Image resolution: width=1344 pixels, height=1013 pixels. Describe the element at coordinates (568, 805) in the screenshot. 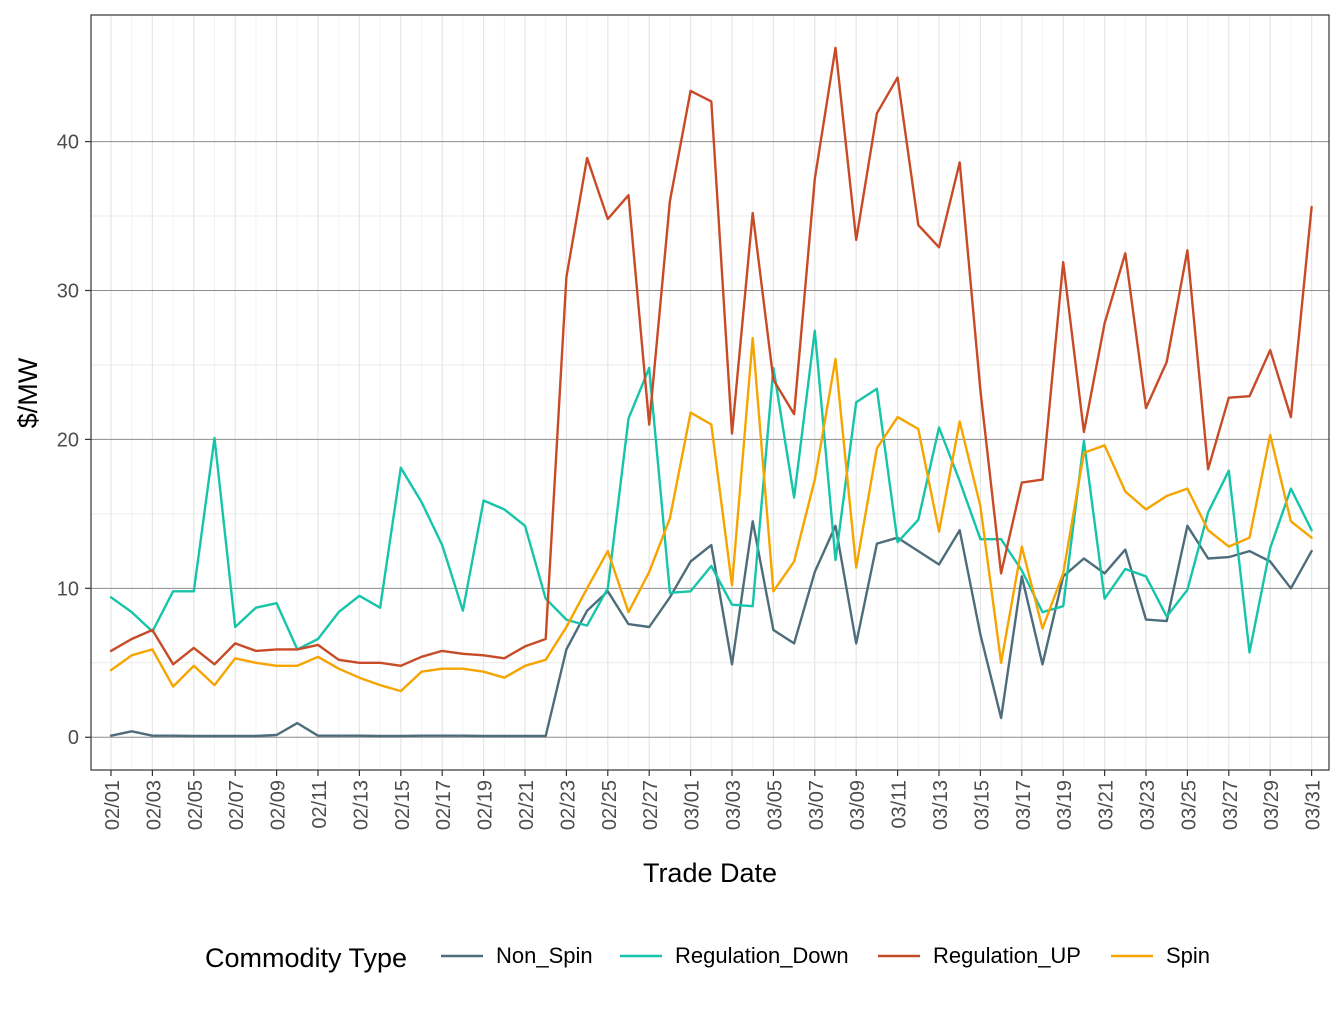

I see `x-tick-label: 02/23` at that location.